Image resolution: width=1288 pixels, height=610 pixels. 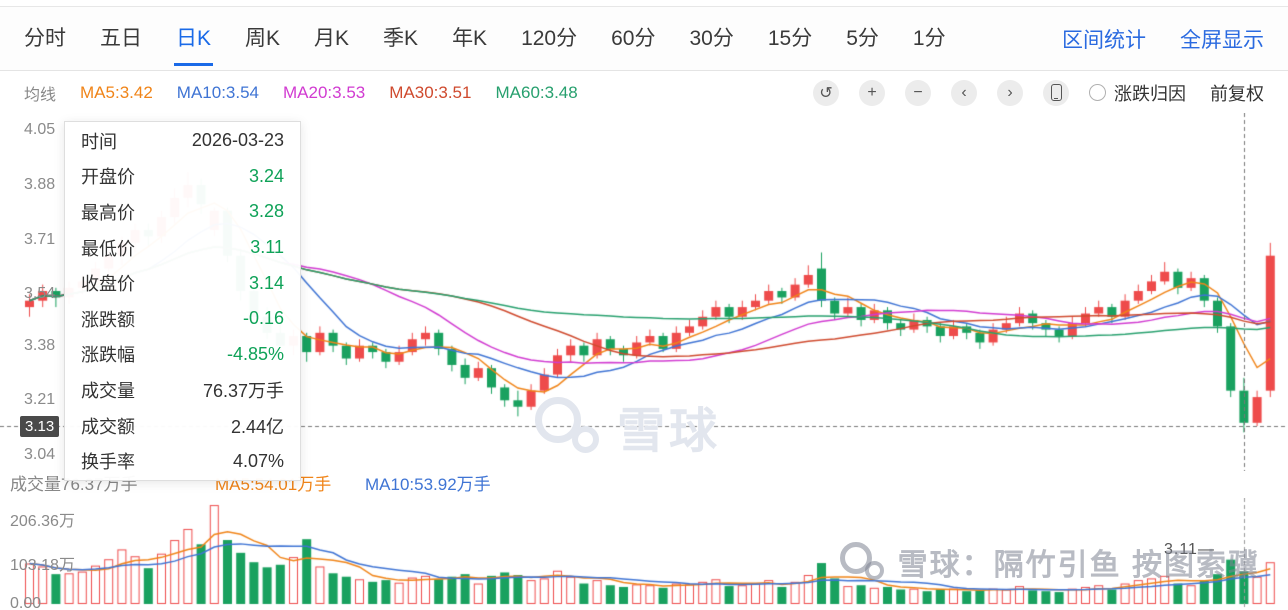 What do you see at coordinates (266, 282) in the screenshot?
I see `tooltip-value: 3.14` at bounding box center [266, 282].